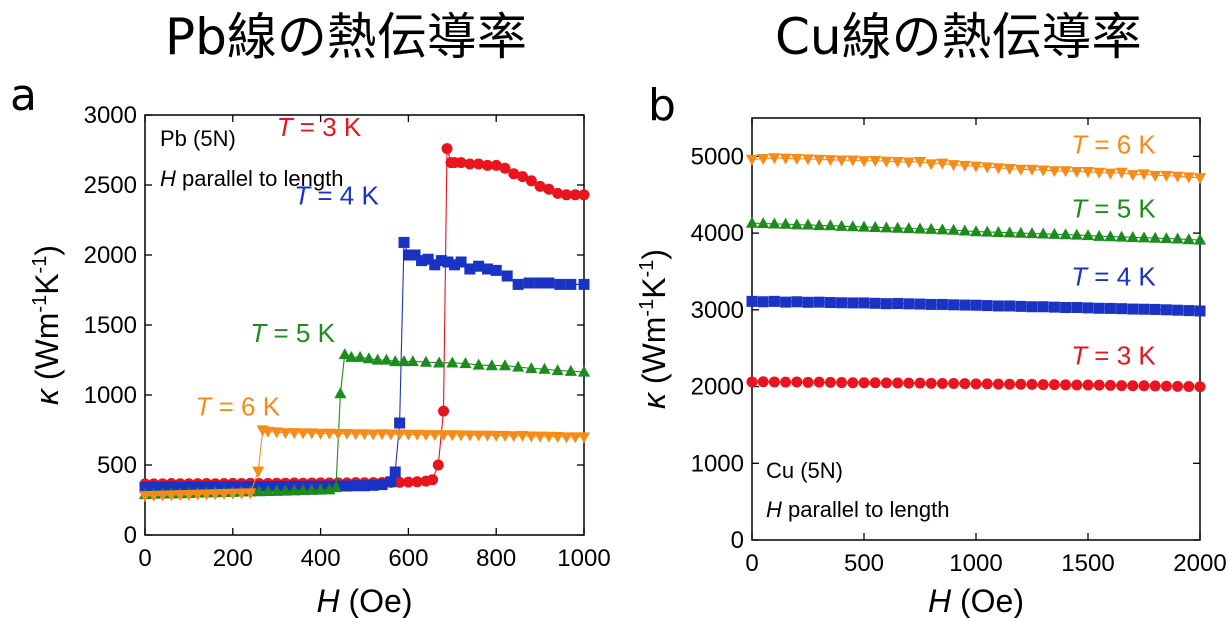 Image resolution: width=1228 pixels, height=618 pixels. I want to click on series-label: T = 5 K, so click(292, 333).